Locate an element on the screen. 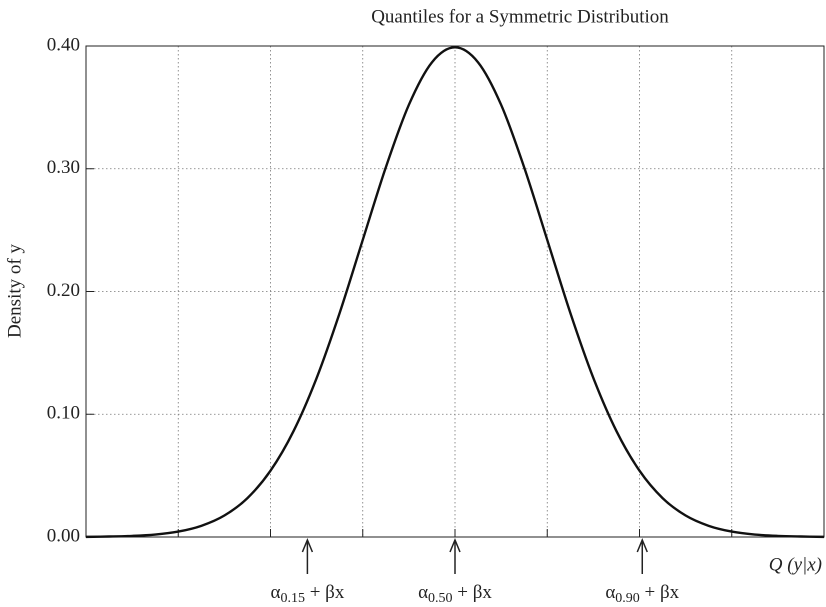  quantile-subscript: 0.90 is located at coordinates (627, 598).